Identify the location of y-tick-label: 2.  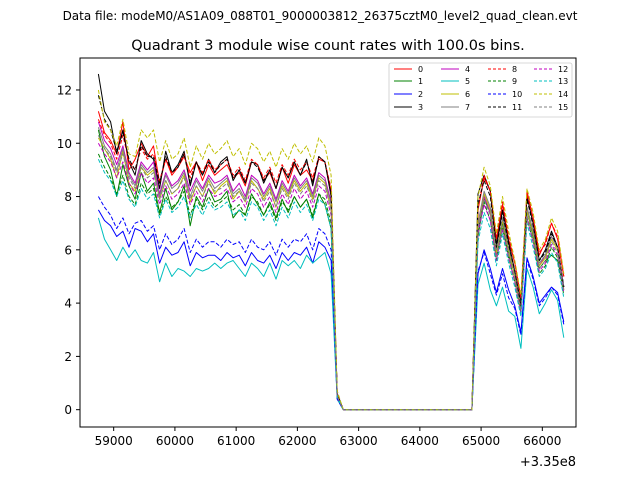
(68, 357).